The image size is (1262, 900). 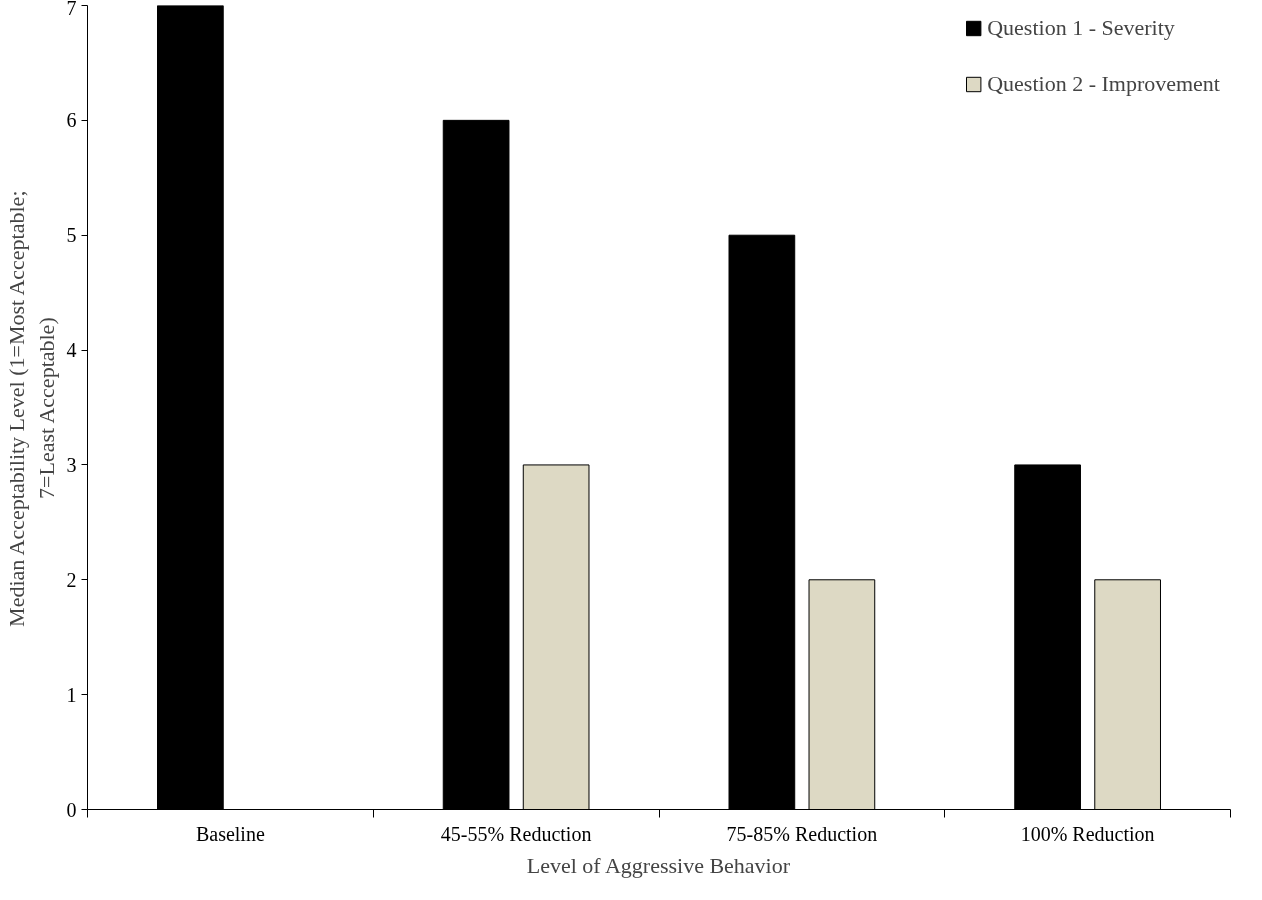 I want to click on x-axis-title: Level of Aggressive Behavior, so click(x=658, y=865).